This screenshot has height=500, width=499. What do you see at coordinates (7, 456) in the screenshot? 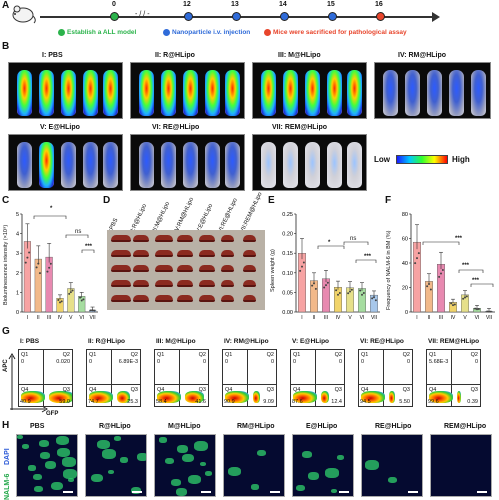
I see `stain-dapi-label: DAPI` at bounding box center [7, 456].